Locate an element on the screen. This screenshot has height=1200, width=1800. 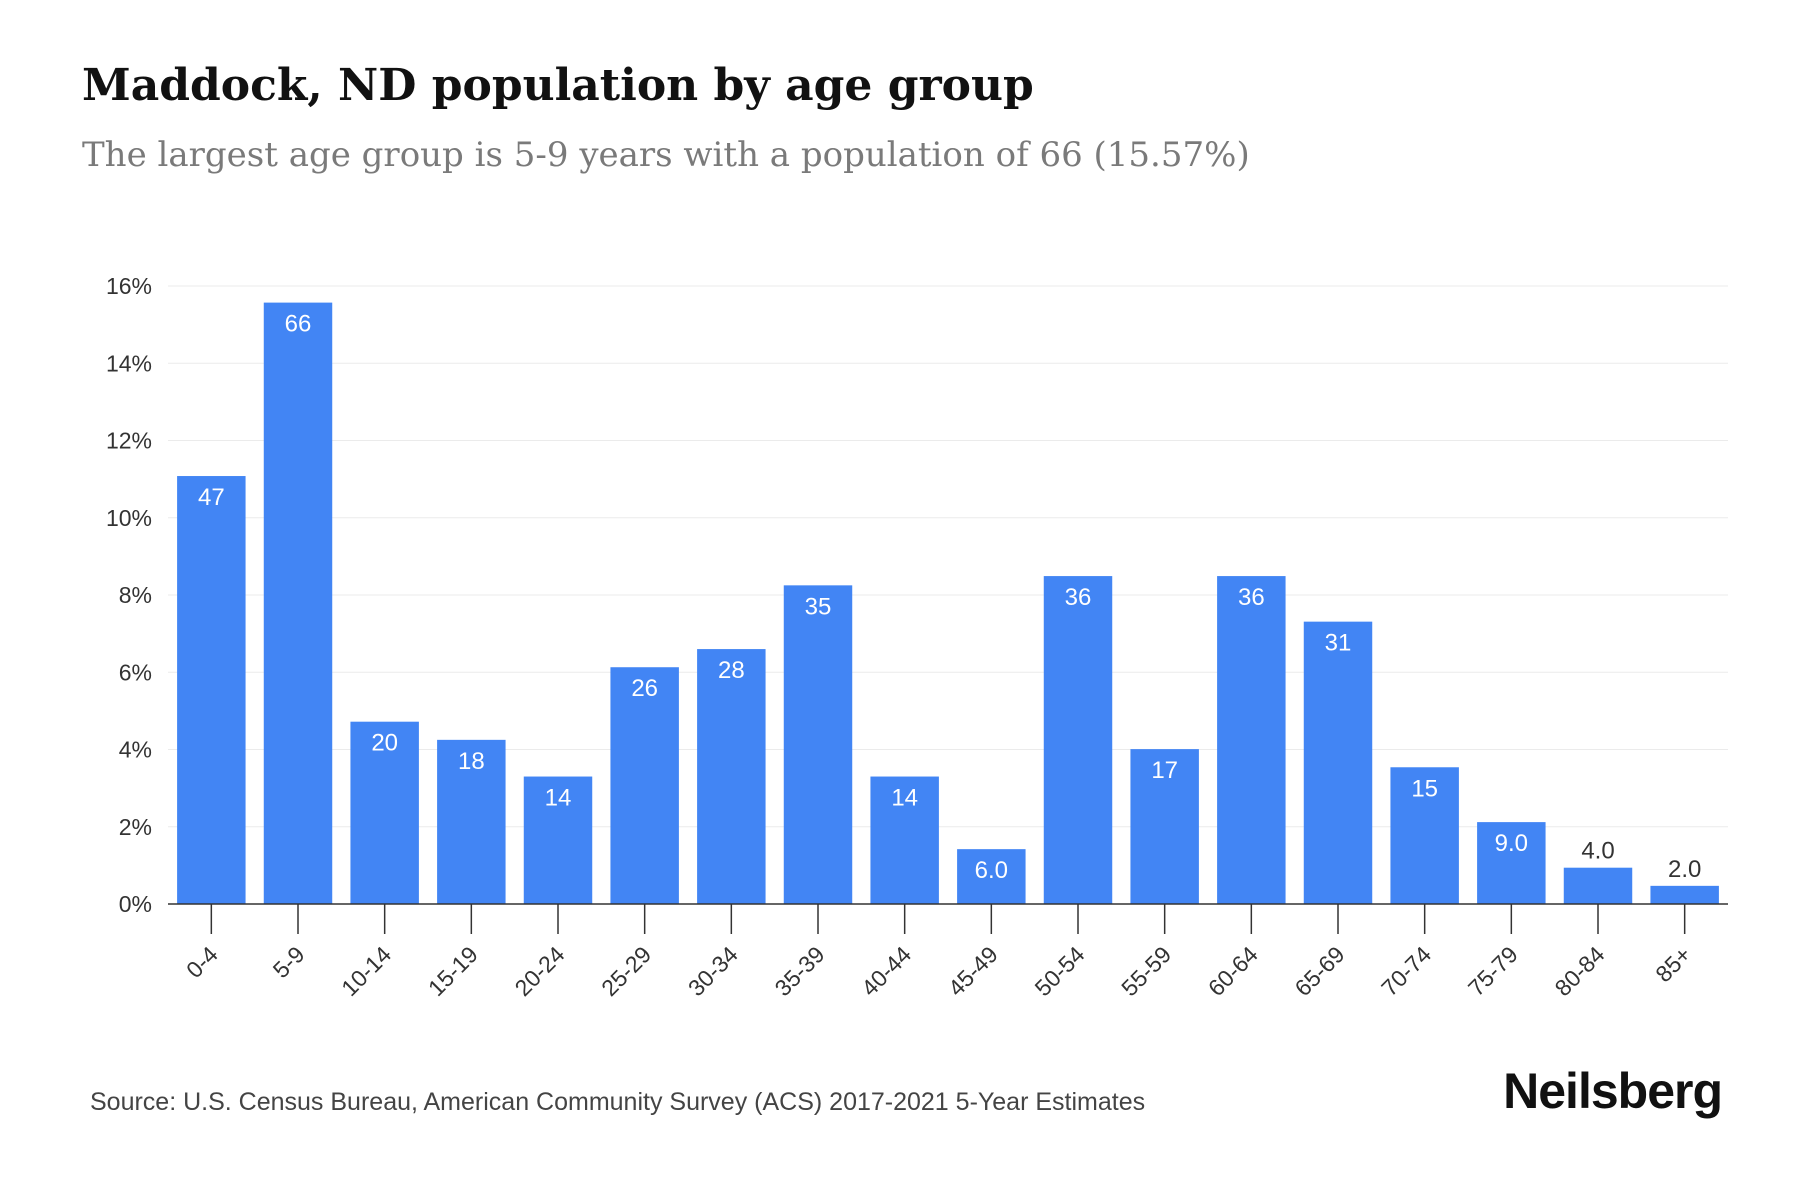
data-label: 9.0 is located at coordinates (1511, 843).